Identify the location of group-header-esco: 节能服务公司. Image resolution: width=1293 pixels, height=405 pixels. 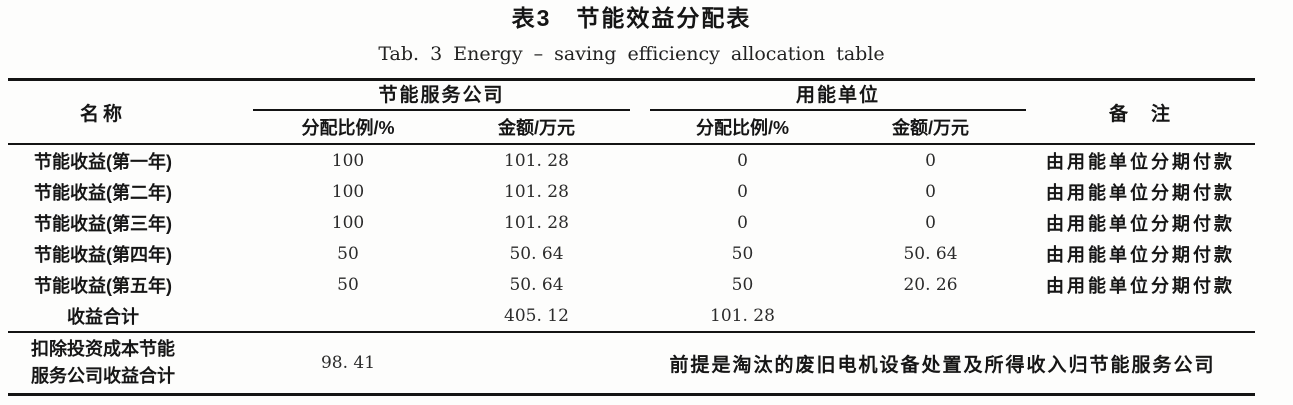
(441, 96).